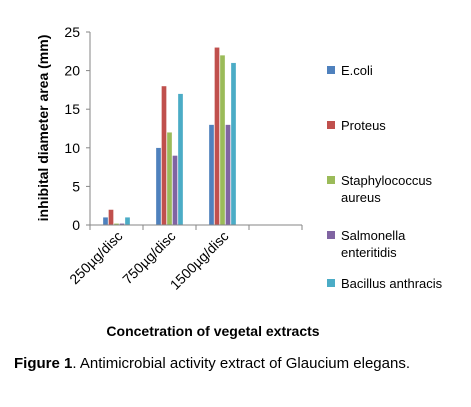 This screenshot has width=471, height=407. What do you see at coordinates (43, 128) in the screenshot?
I see `y-axis-title: inhibital diameter area (mm)` at bounding box center [43, 128].